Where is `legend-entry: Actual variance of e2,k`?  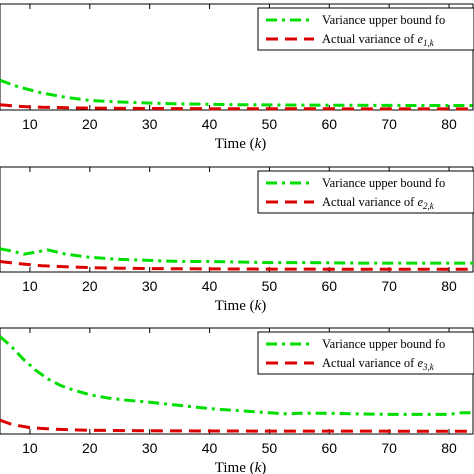 legend-entry: Actual variance of e2,k is located at coordinates (378, 203).